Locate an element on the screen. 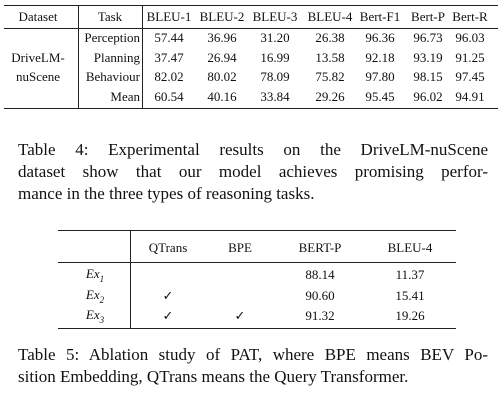 This screenshot has width=502, height=402. cell: 96.73 is located at coordinates (428, 37).